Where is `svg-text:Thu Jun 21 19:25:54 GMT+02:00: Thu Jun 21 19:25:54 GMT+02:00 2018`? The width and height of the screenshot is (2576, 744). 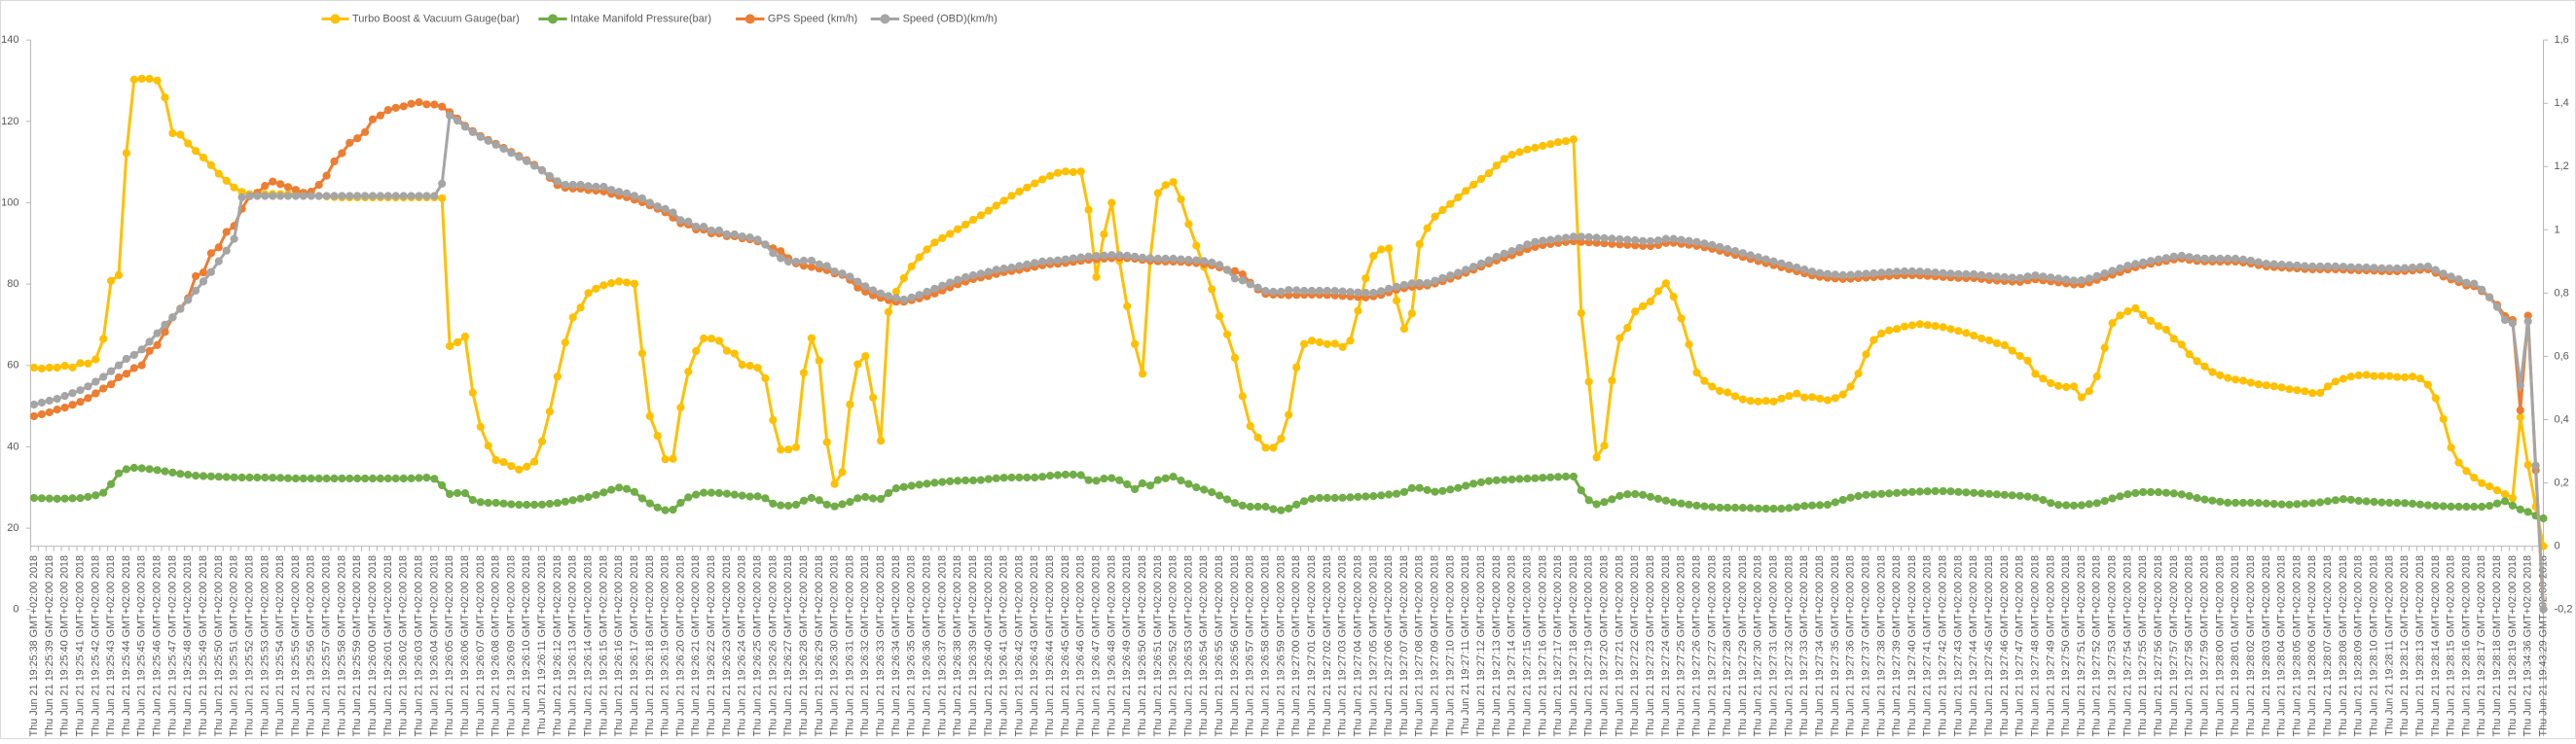
svg-text:Thu Jun 21 19:25:54 GMT+02:00: Thu Jun 21 19:25:54 GMT+02:00 2018 is located at coordinates (280, 646).